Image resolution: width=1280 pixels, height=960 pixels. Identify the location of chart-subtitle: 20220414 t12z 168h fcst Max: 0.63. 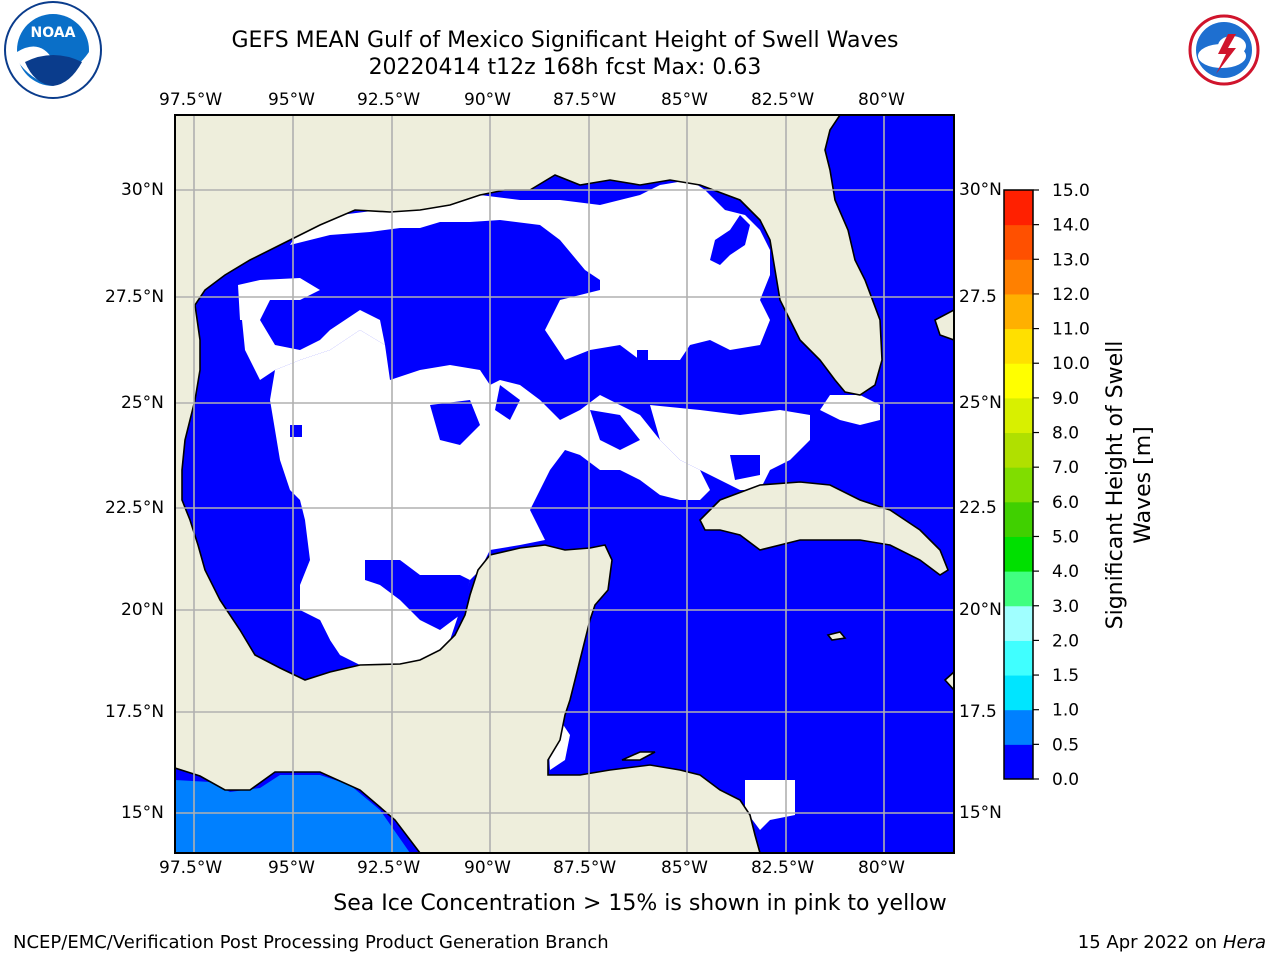
(565, 67).